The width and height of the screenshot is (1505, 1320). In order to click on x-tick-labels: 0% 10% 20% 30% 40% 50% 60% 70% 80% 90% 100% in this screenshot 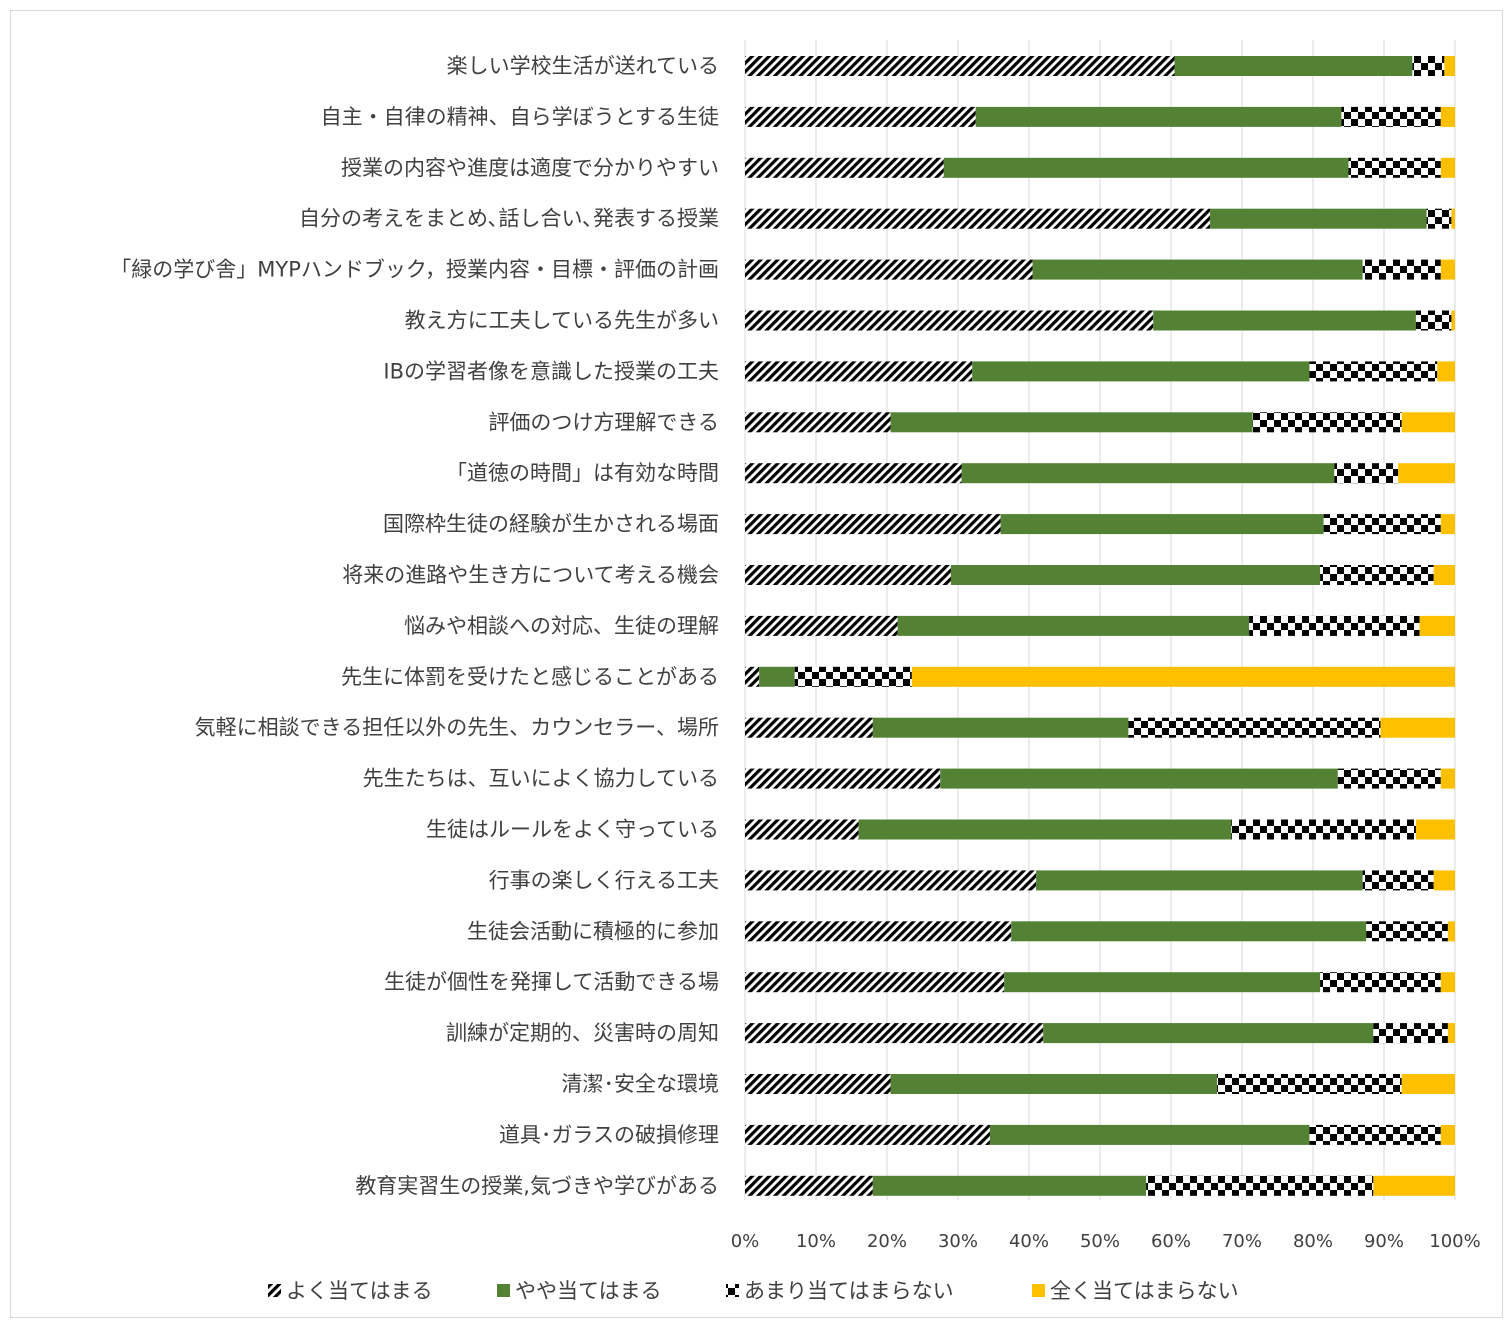, I will do `click(1106, 1241)`.